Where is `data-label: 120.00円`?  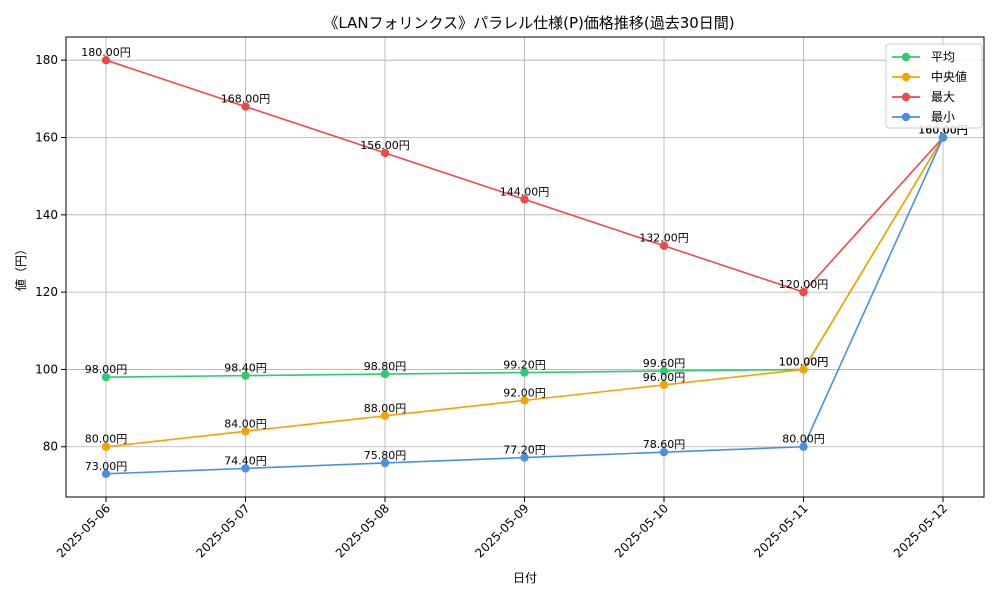
data-label: 120.00円 is located at coordinates (804, 284).